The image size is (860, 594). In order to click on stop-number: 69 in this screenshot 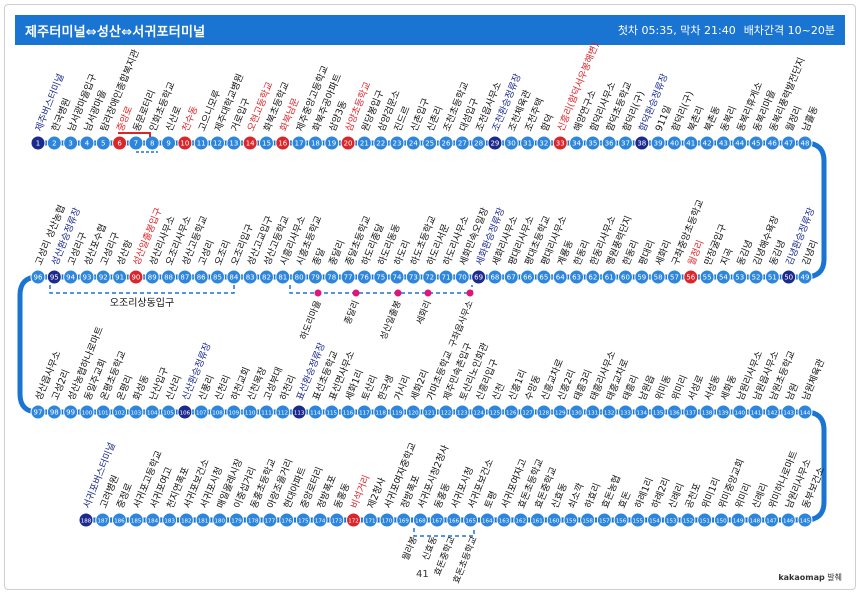, I will do `click(478, 278)`.